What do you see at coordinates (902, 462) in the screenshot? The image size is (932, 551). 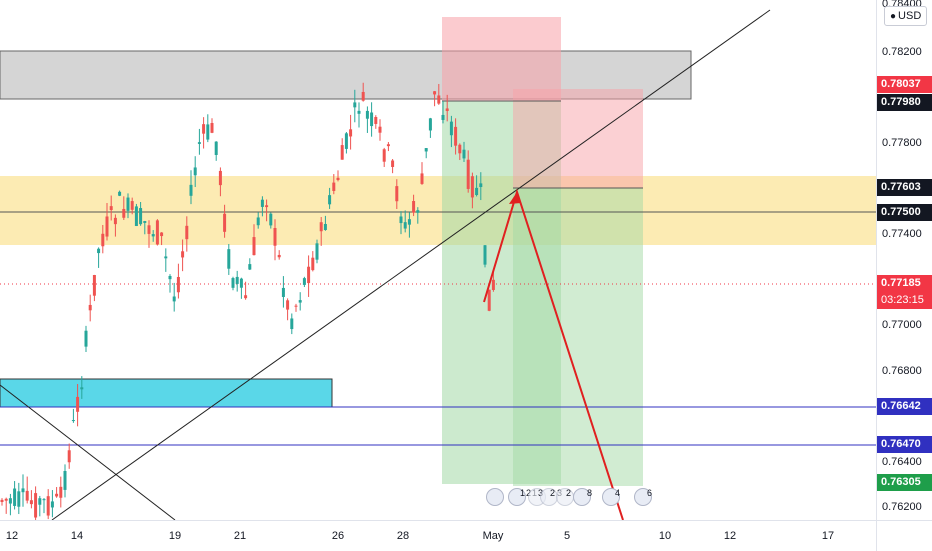 I see `price-tick: 0.76400` at bounding box center [902, 462].